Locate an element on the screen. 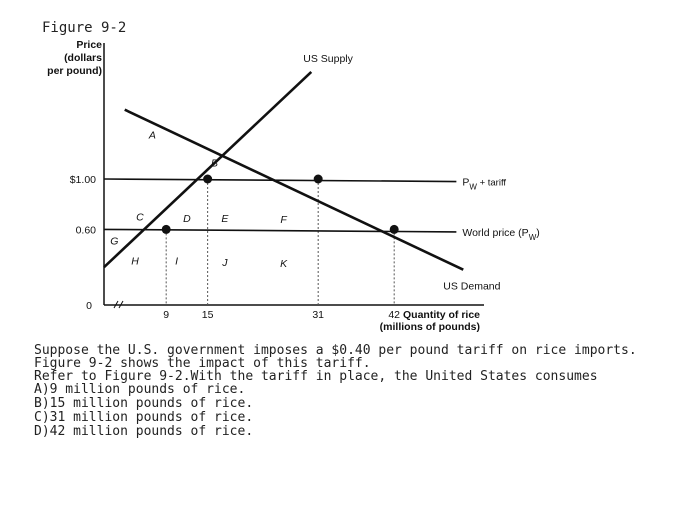 This screenshot has height=506, width=686. region-label-h: H is located at coordinates (135, 262).